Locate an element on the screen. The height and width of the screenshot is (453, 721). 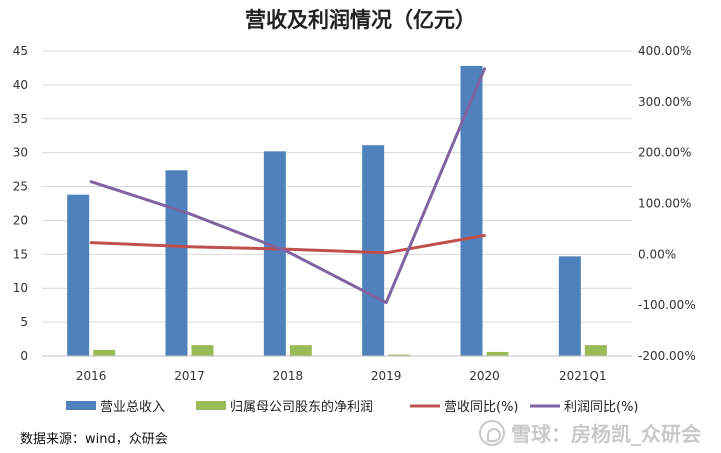
y-left-tick-label: 5 is located at coordinates (24, 322).